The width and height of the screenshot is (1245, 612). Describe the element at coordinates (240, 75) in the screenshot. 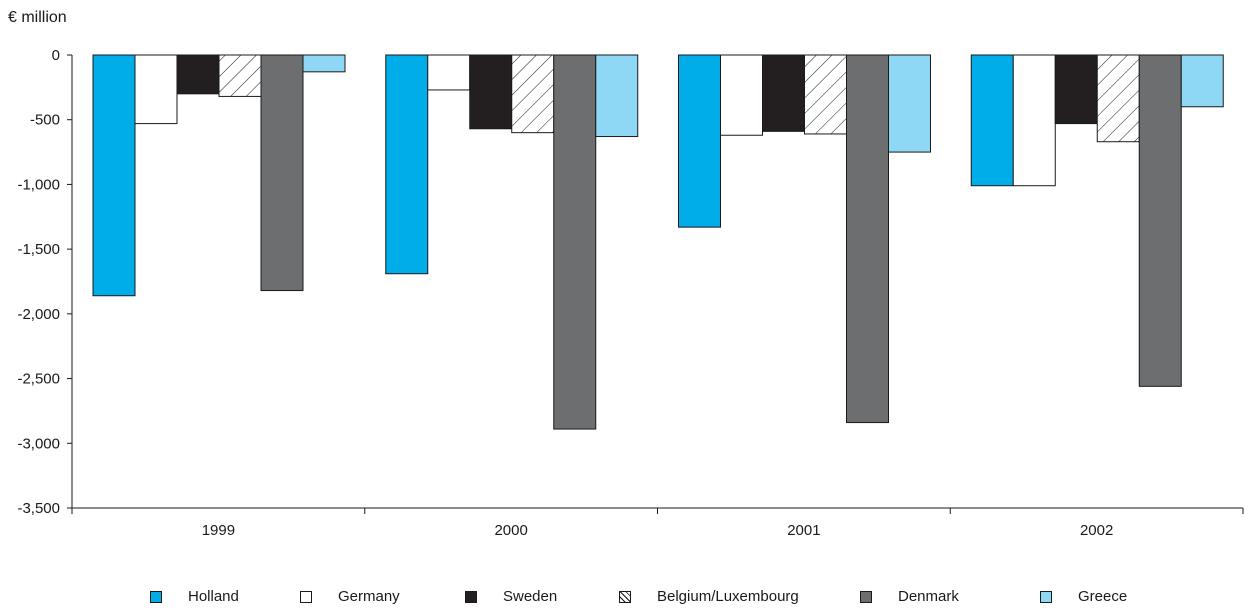

I see `bar-belgium-luxembourg-1999` at that location.